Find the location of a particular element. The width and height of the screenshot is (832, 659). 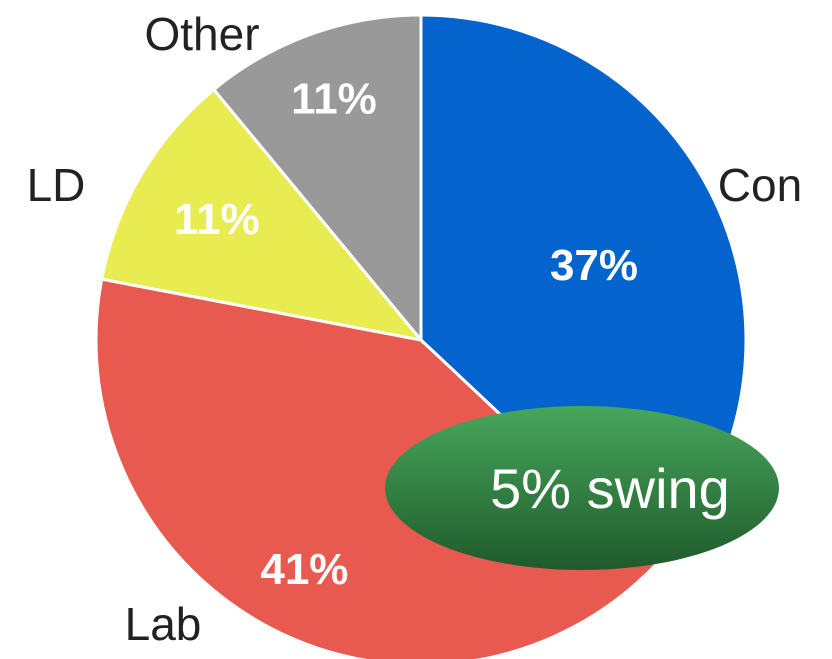

swing-callout-text: 5% swing is located at coordinates (610, 488).